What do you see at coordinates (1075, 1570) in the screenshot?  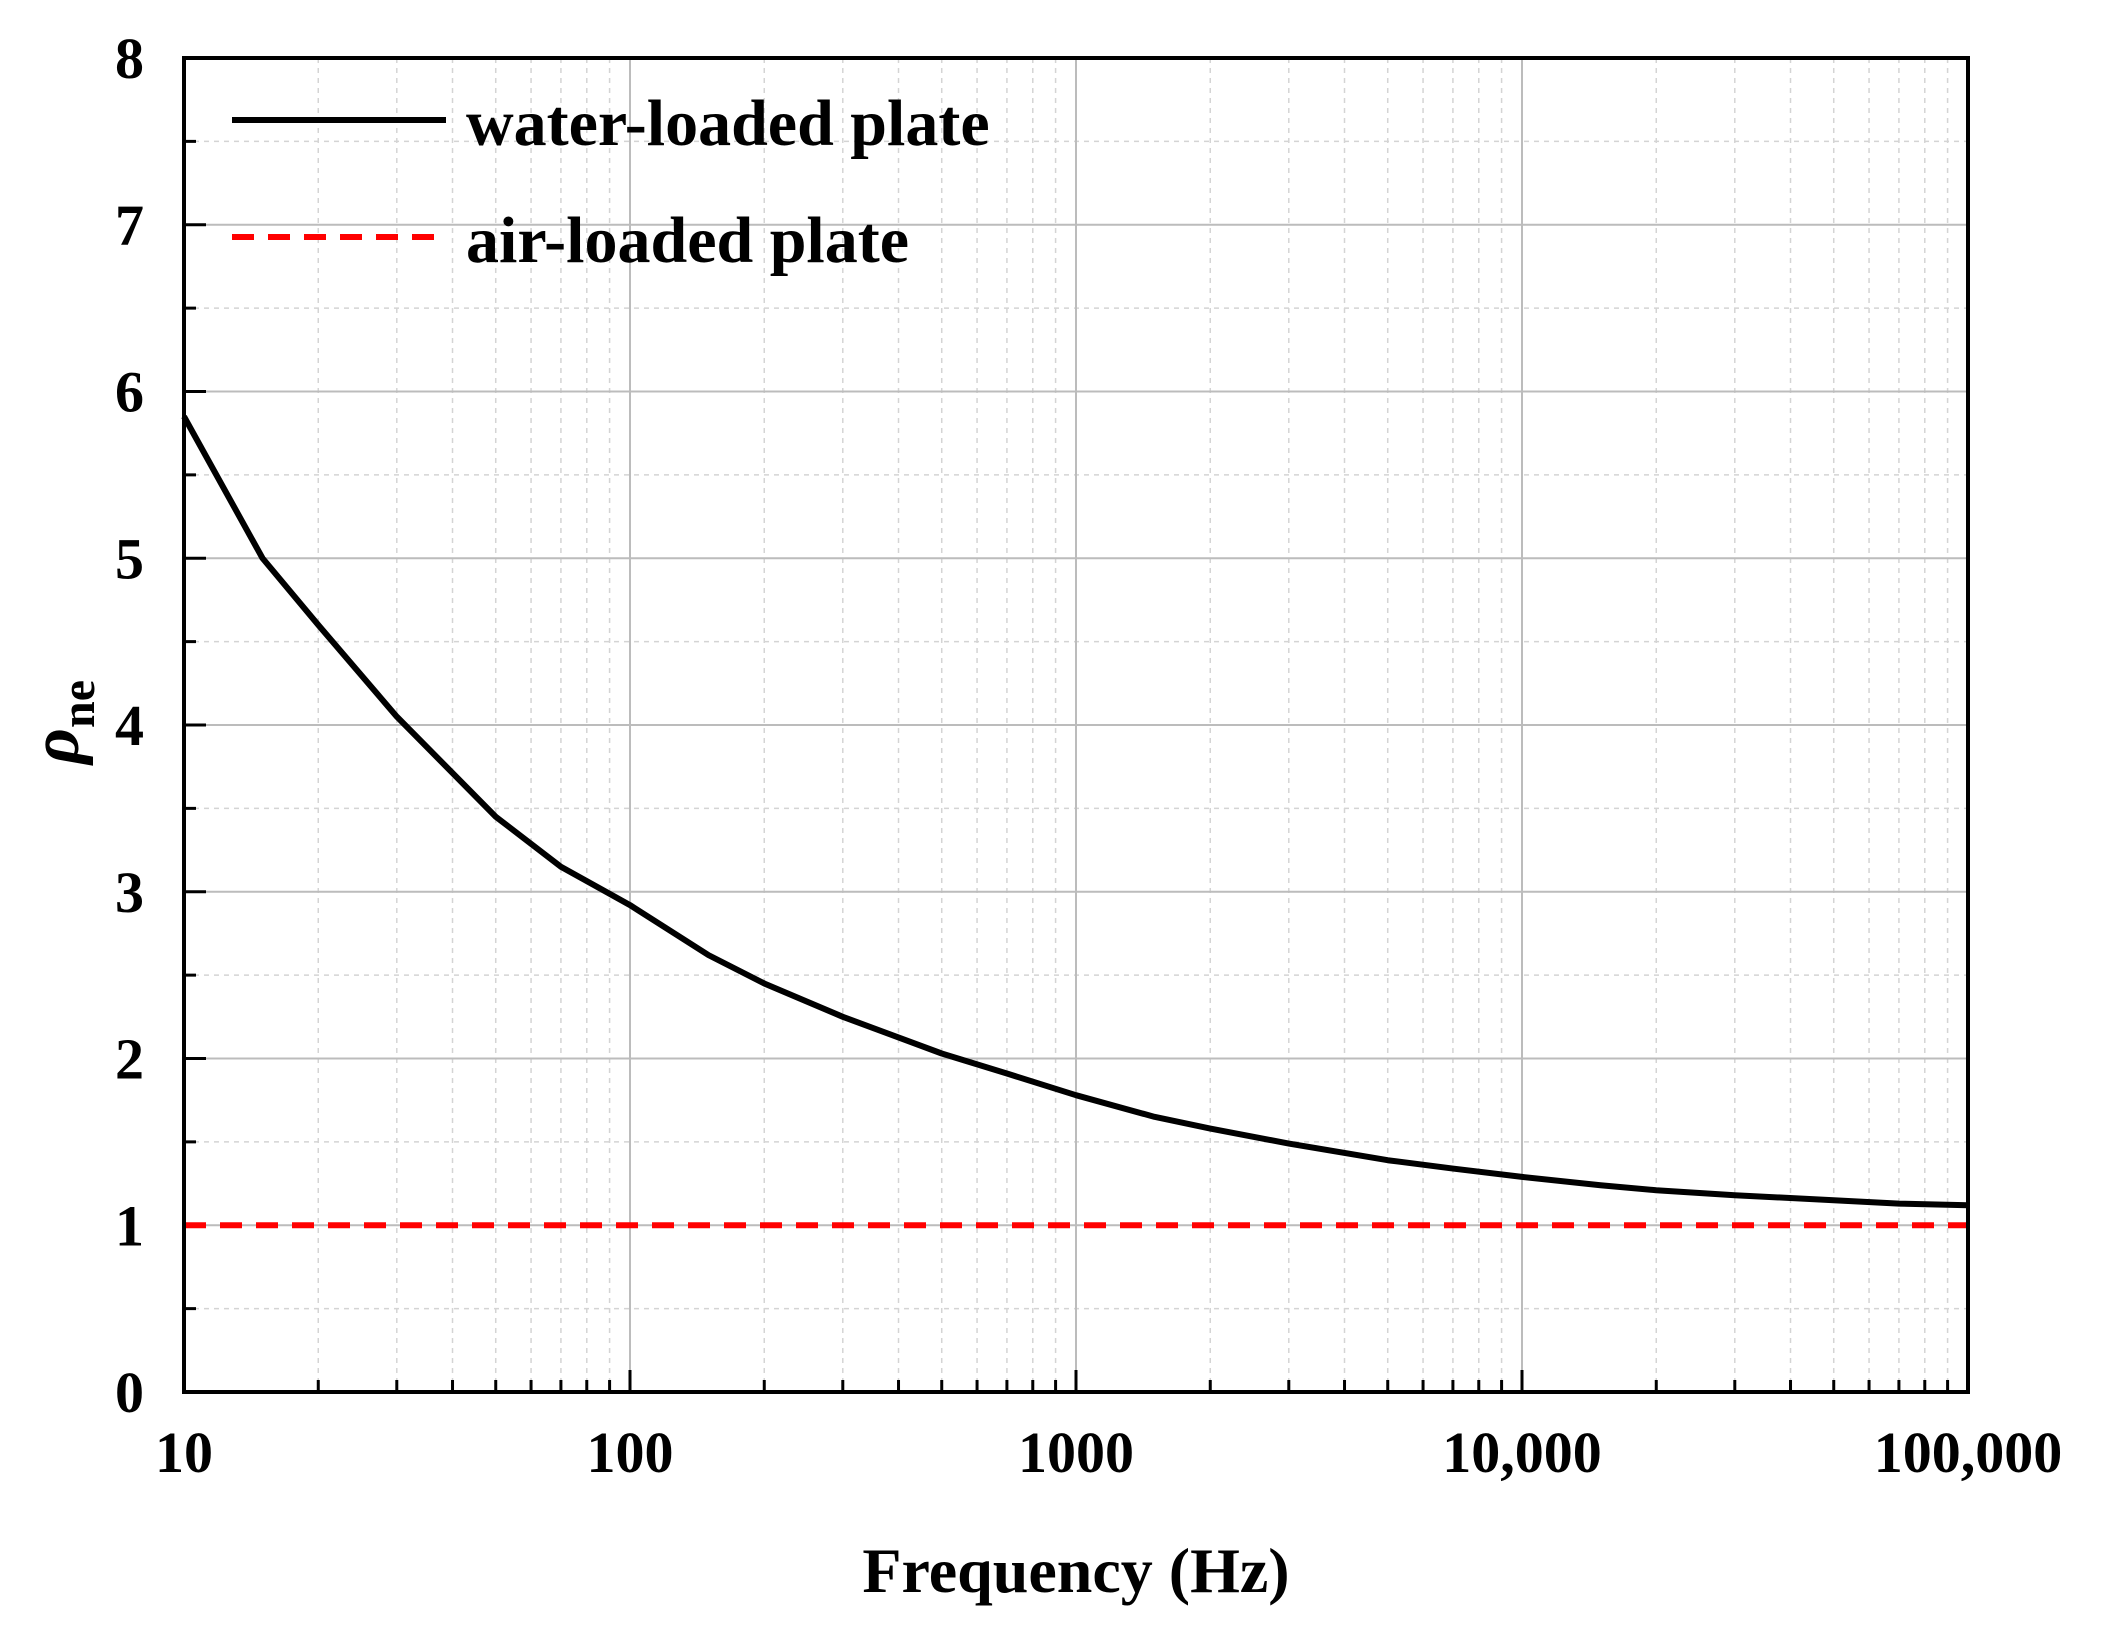 I see `x-axis-title: Frequency (Hz)` at bounding box center [1075, 1570].